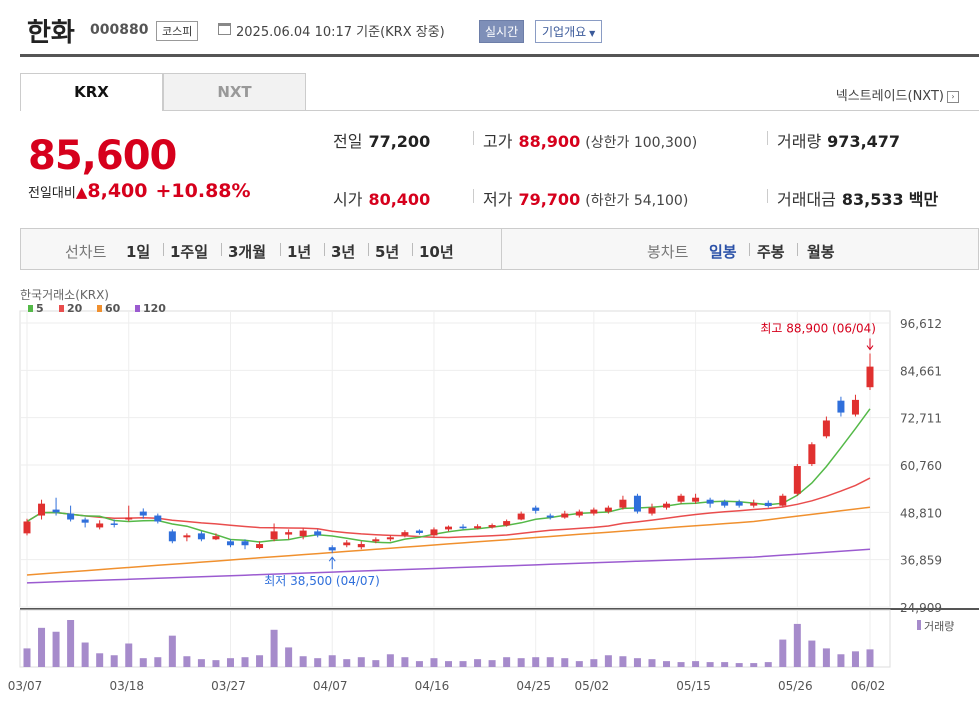  Describe the element at coordinates (723, 252) in the screenshot. I see `candle-daily: 일봉` at that location.